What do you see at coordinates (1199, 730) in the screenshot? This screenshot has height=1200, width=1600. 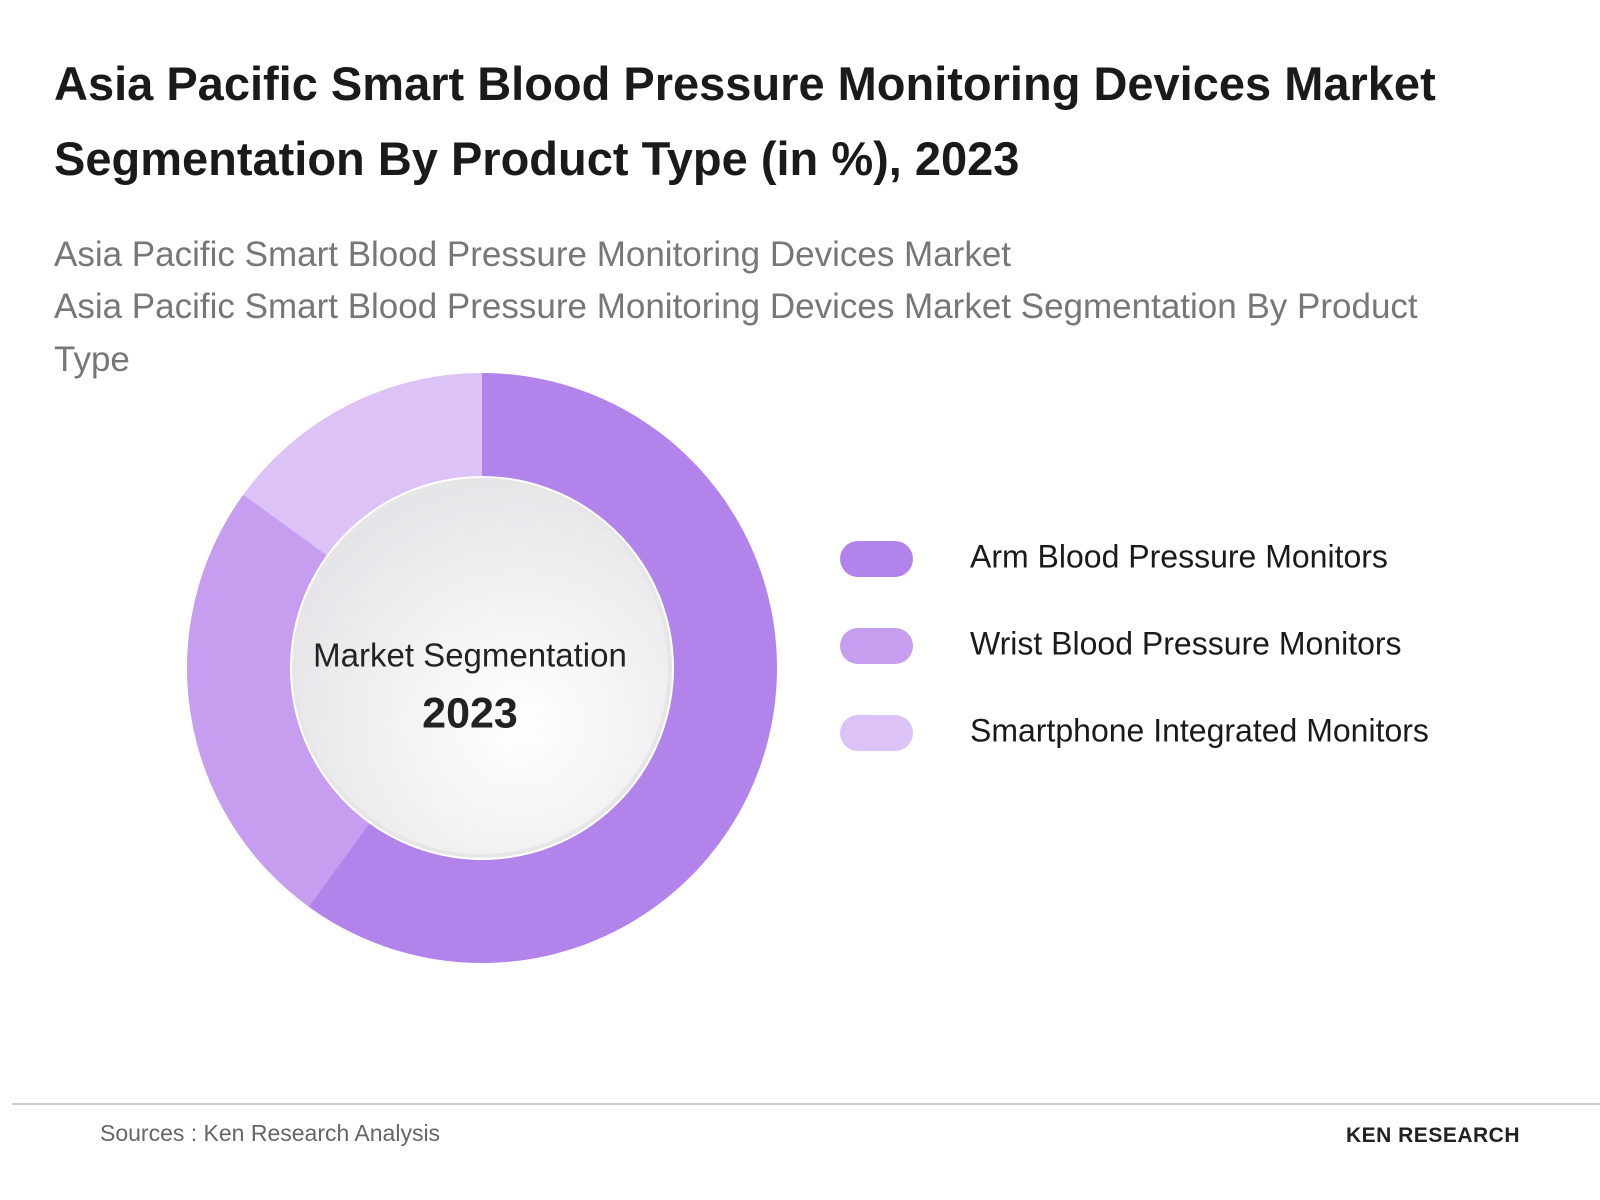 I see `legend-label: Smartphone Integrated Monitors` at bounding box center [1199, 730].